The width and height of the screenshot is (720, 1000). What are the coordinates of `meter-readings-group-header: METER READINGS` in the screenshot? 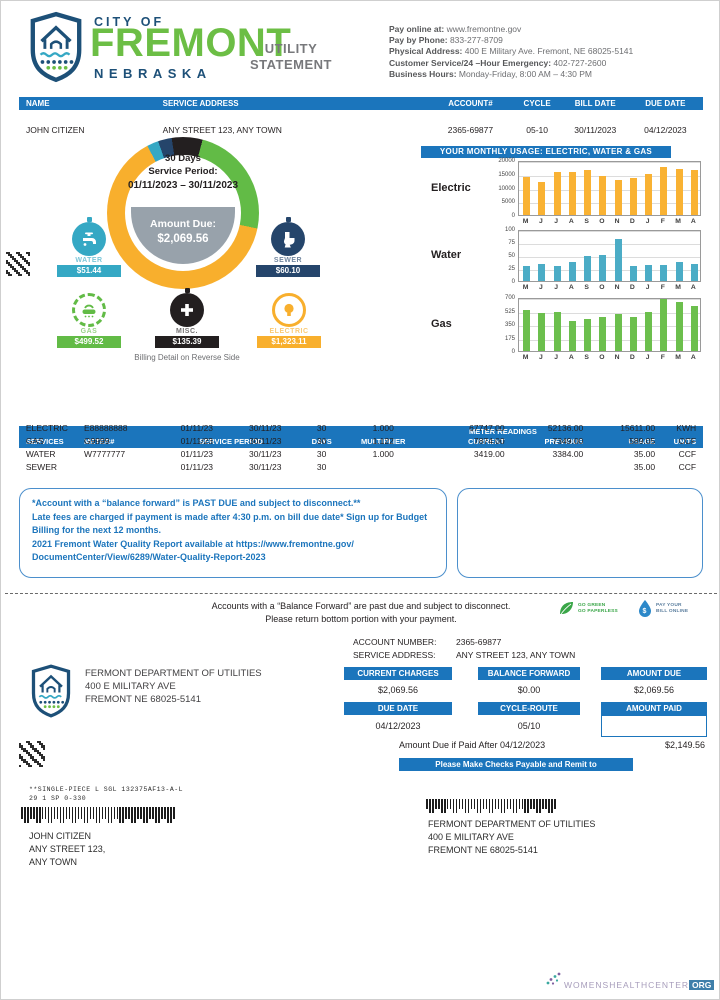 It's located at (502, 431).